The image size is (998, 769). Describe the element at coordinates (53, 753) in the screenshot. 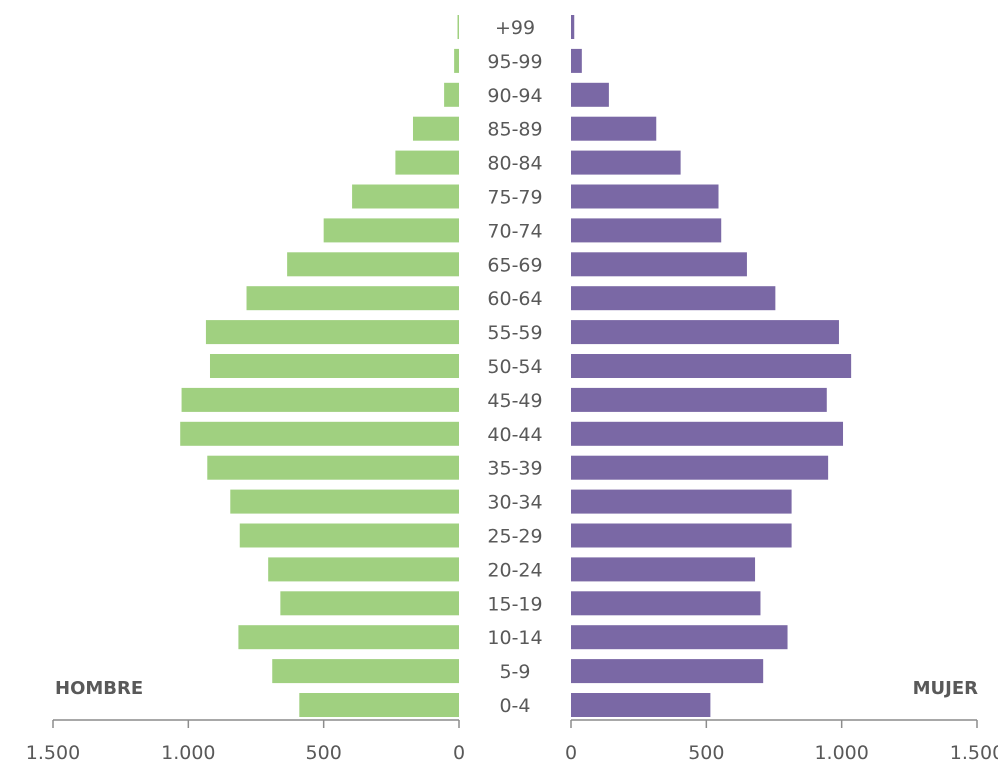

I see `tick-label-left-1500: 1.500` at that location.